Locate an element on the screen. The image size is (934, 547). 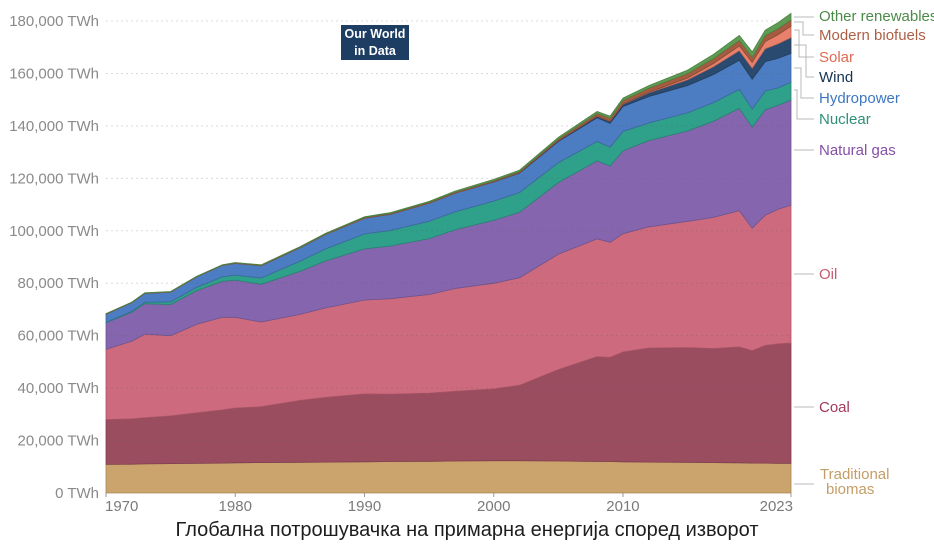
y-axis-label: 140,000 TWh is located at coordinates (54, 126).